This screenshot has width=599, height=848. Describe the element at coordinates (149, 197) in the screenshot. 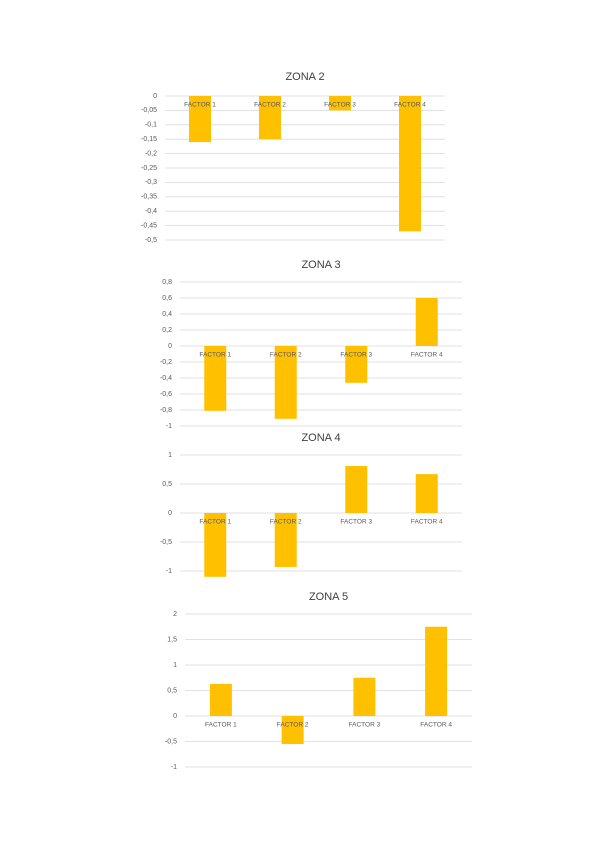

I see `y-tick-label: -0,35` at that location.